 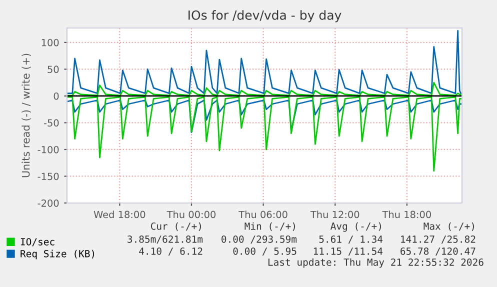 I want to click on x-tick-label: Thu 00:00, so click(x=191, y=214).